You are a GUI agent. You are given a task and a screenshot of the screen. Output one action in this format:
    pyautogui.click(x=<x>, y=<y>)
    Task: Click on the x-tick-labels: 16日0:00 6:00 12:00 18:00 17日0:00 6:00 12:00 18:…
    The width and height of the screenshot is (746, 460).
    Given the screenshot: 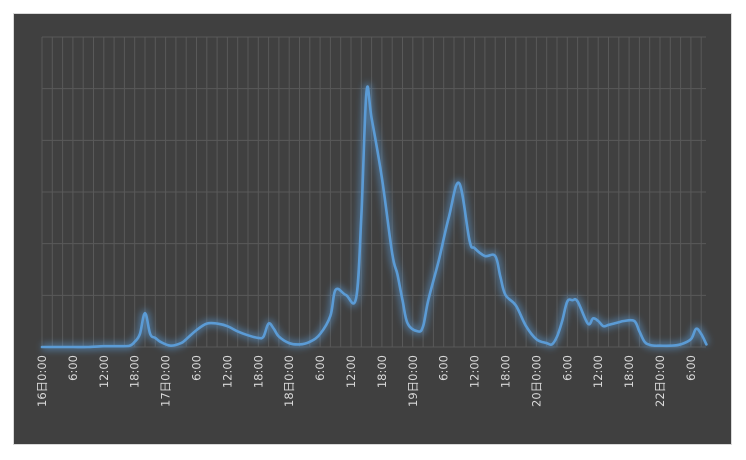 What is the action you would take?
    pyautogui.click(x=366, y=381)
    